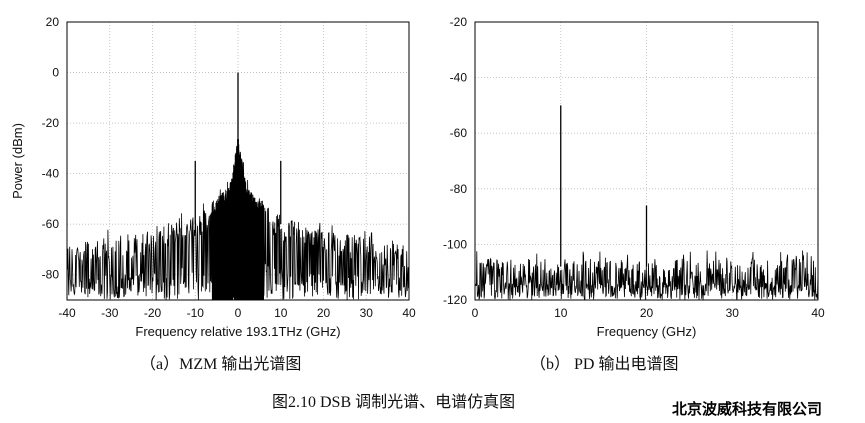 This screenshot has width=865, height=423. I want to click on center-trace, so click(237, 219).